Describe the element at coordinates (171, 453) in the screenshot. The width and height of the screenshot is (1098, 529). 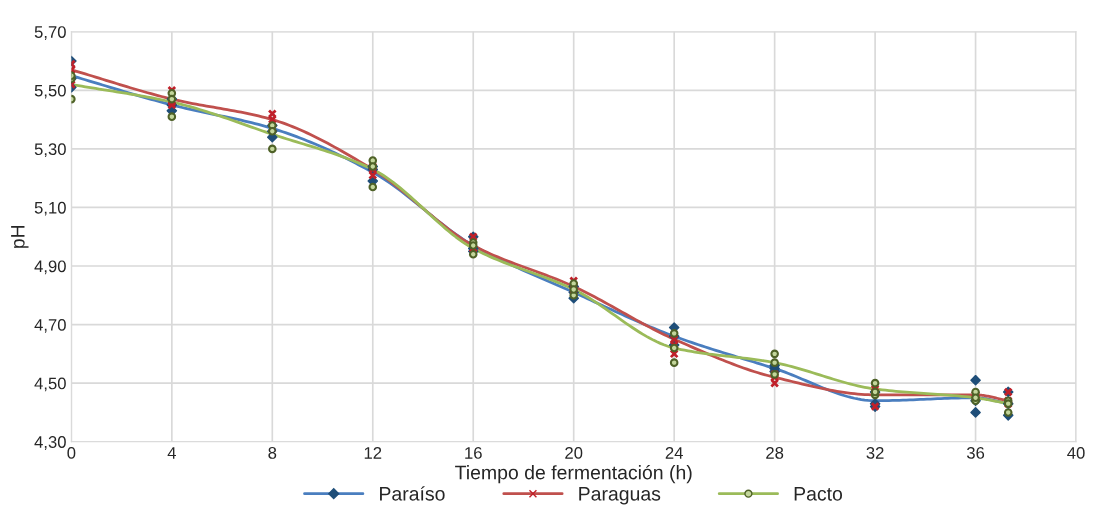
I see `x-tick-label: 4` at that location.